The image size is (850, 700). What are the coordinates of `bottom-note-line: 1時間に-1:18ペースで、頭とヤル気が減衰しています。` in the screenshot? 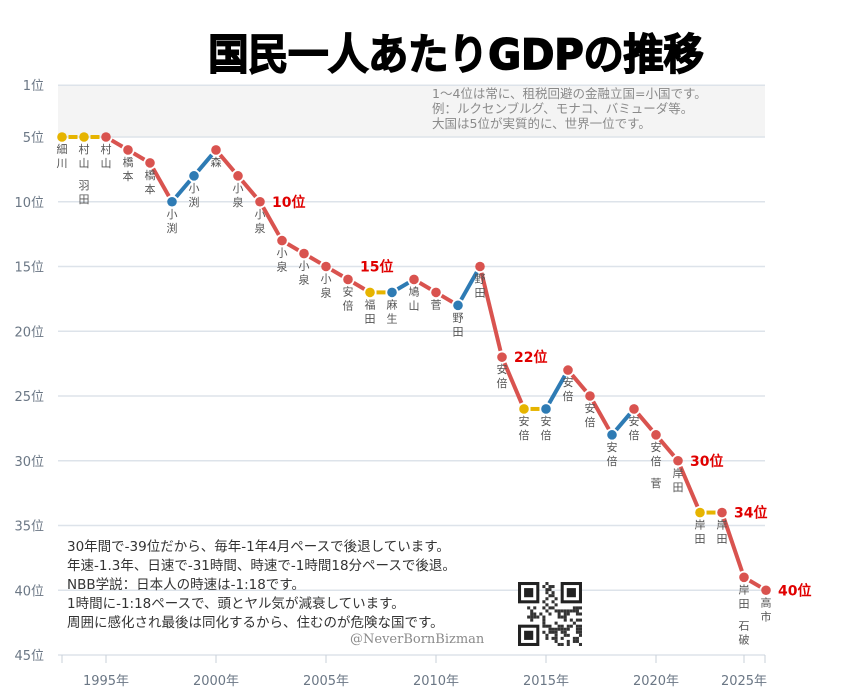 It's located at (236, 604).